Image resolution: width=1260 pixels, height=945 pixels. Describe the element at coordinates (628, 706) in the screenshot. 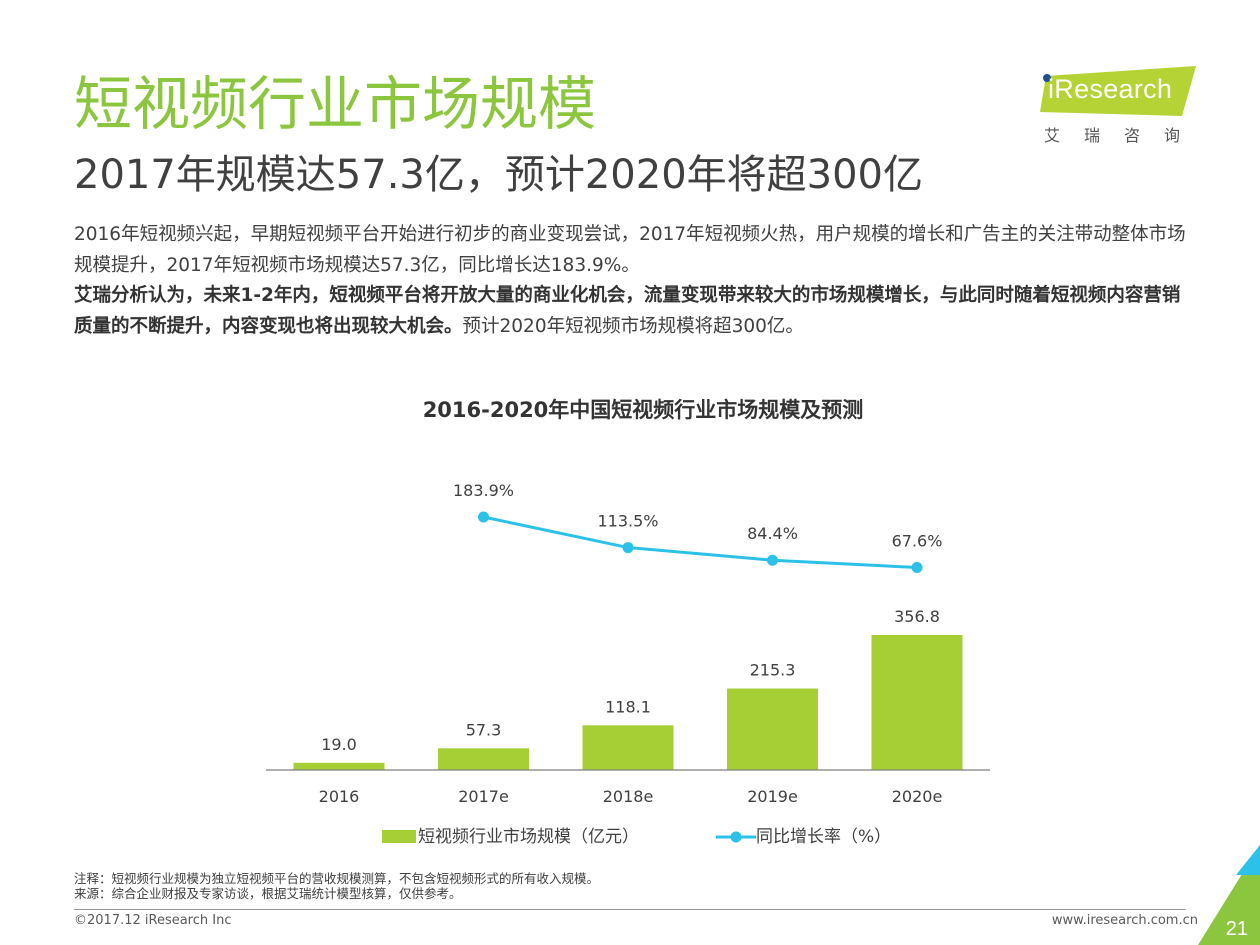

I see `bar-value-label-2018e: 118.1` at that location.